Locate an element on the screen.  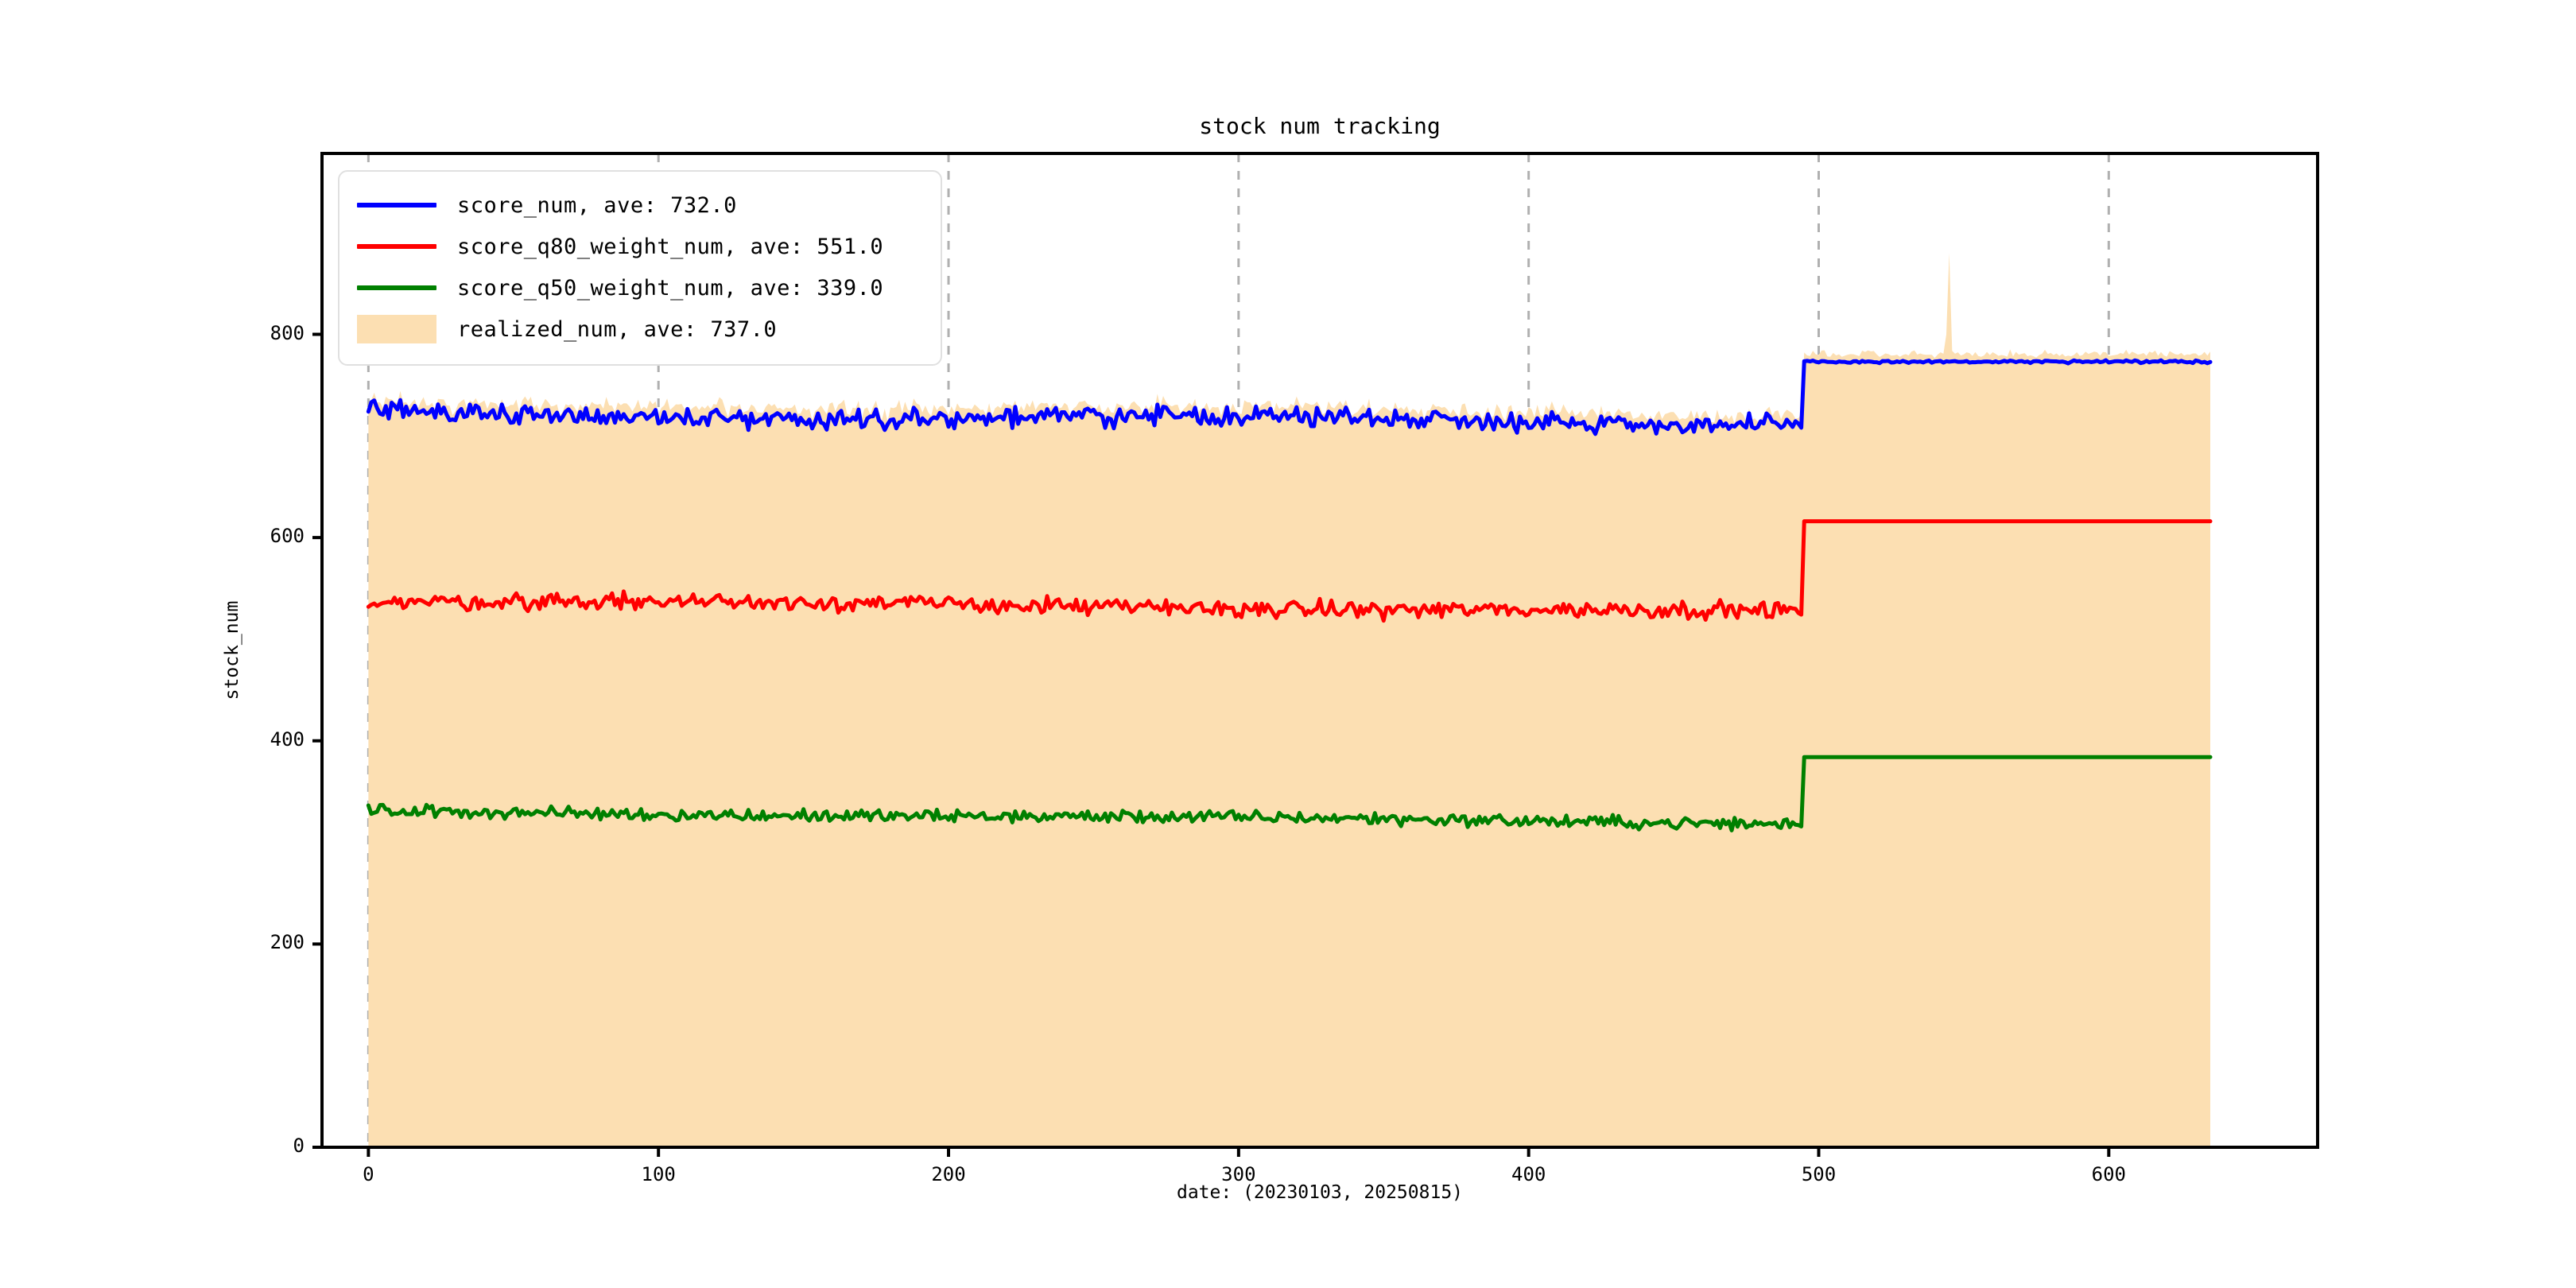
x-tick-label: 0 is located at coordinates (368, 1174).